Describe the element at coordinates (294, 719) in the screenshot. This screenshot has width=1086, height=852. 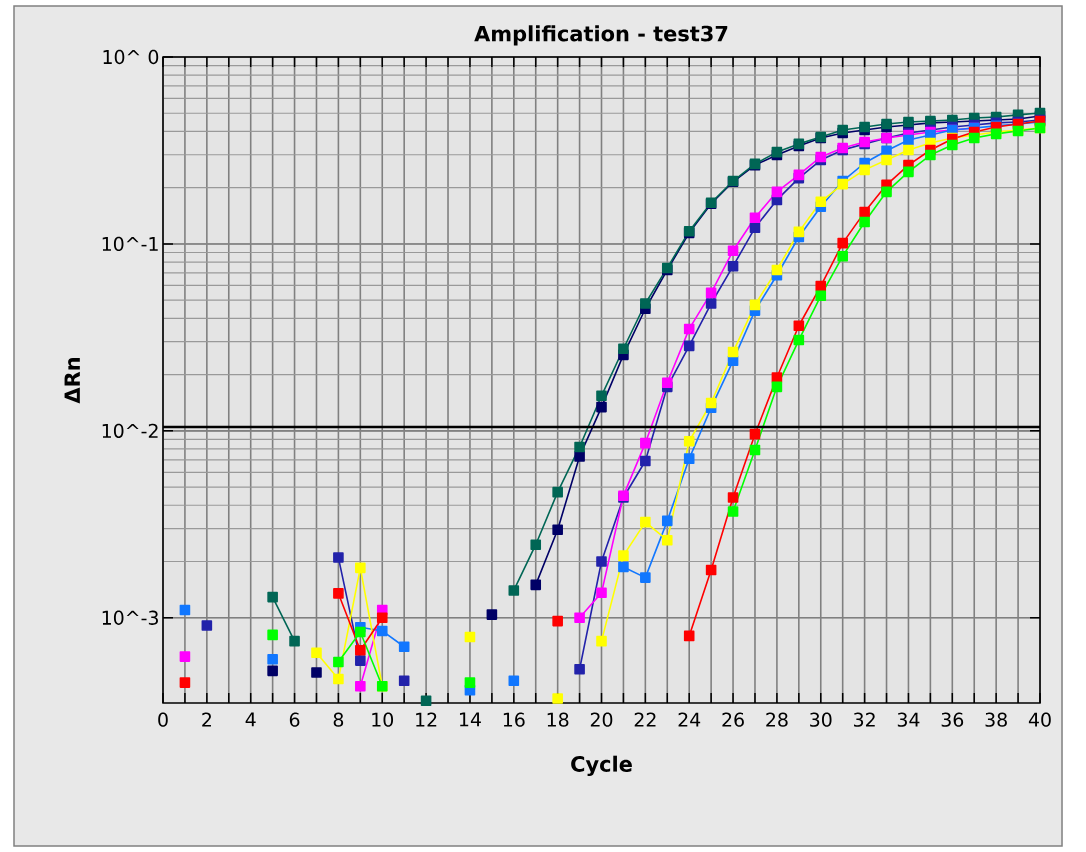
I see `x-tick-label: 6` at that location.